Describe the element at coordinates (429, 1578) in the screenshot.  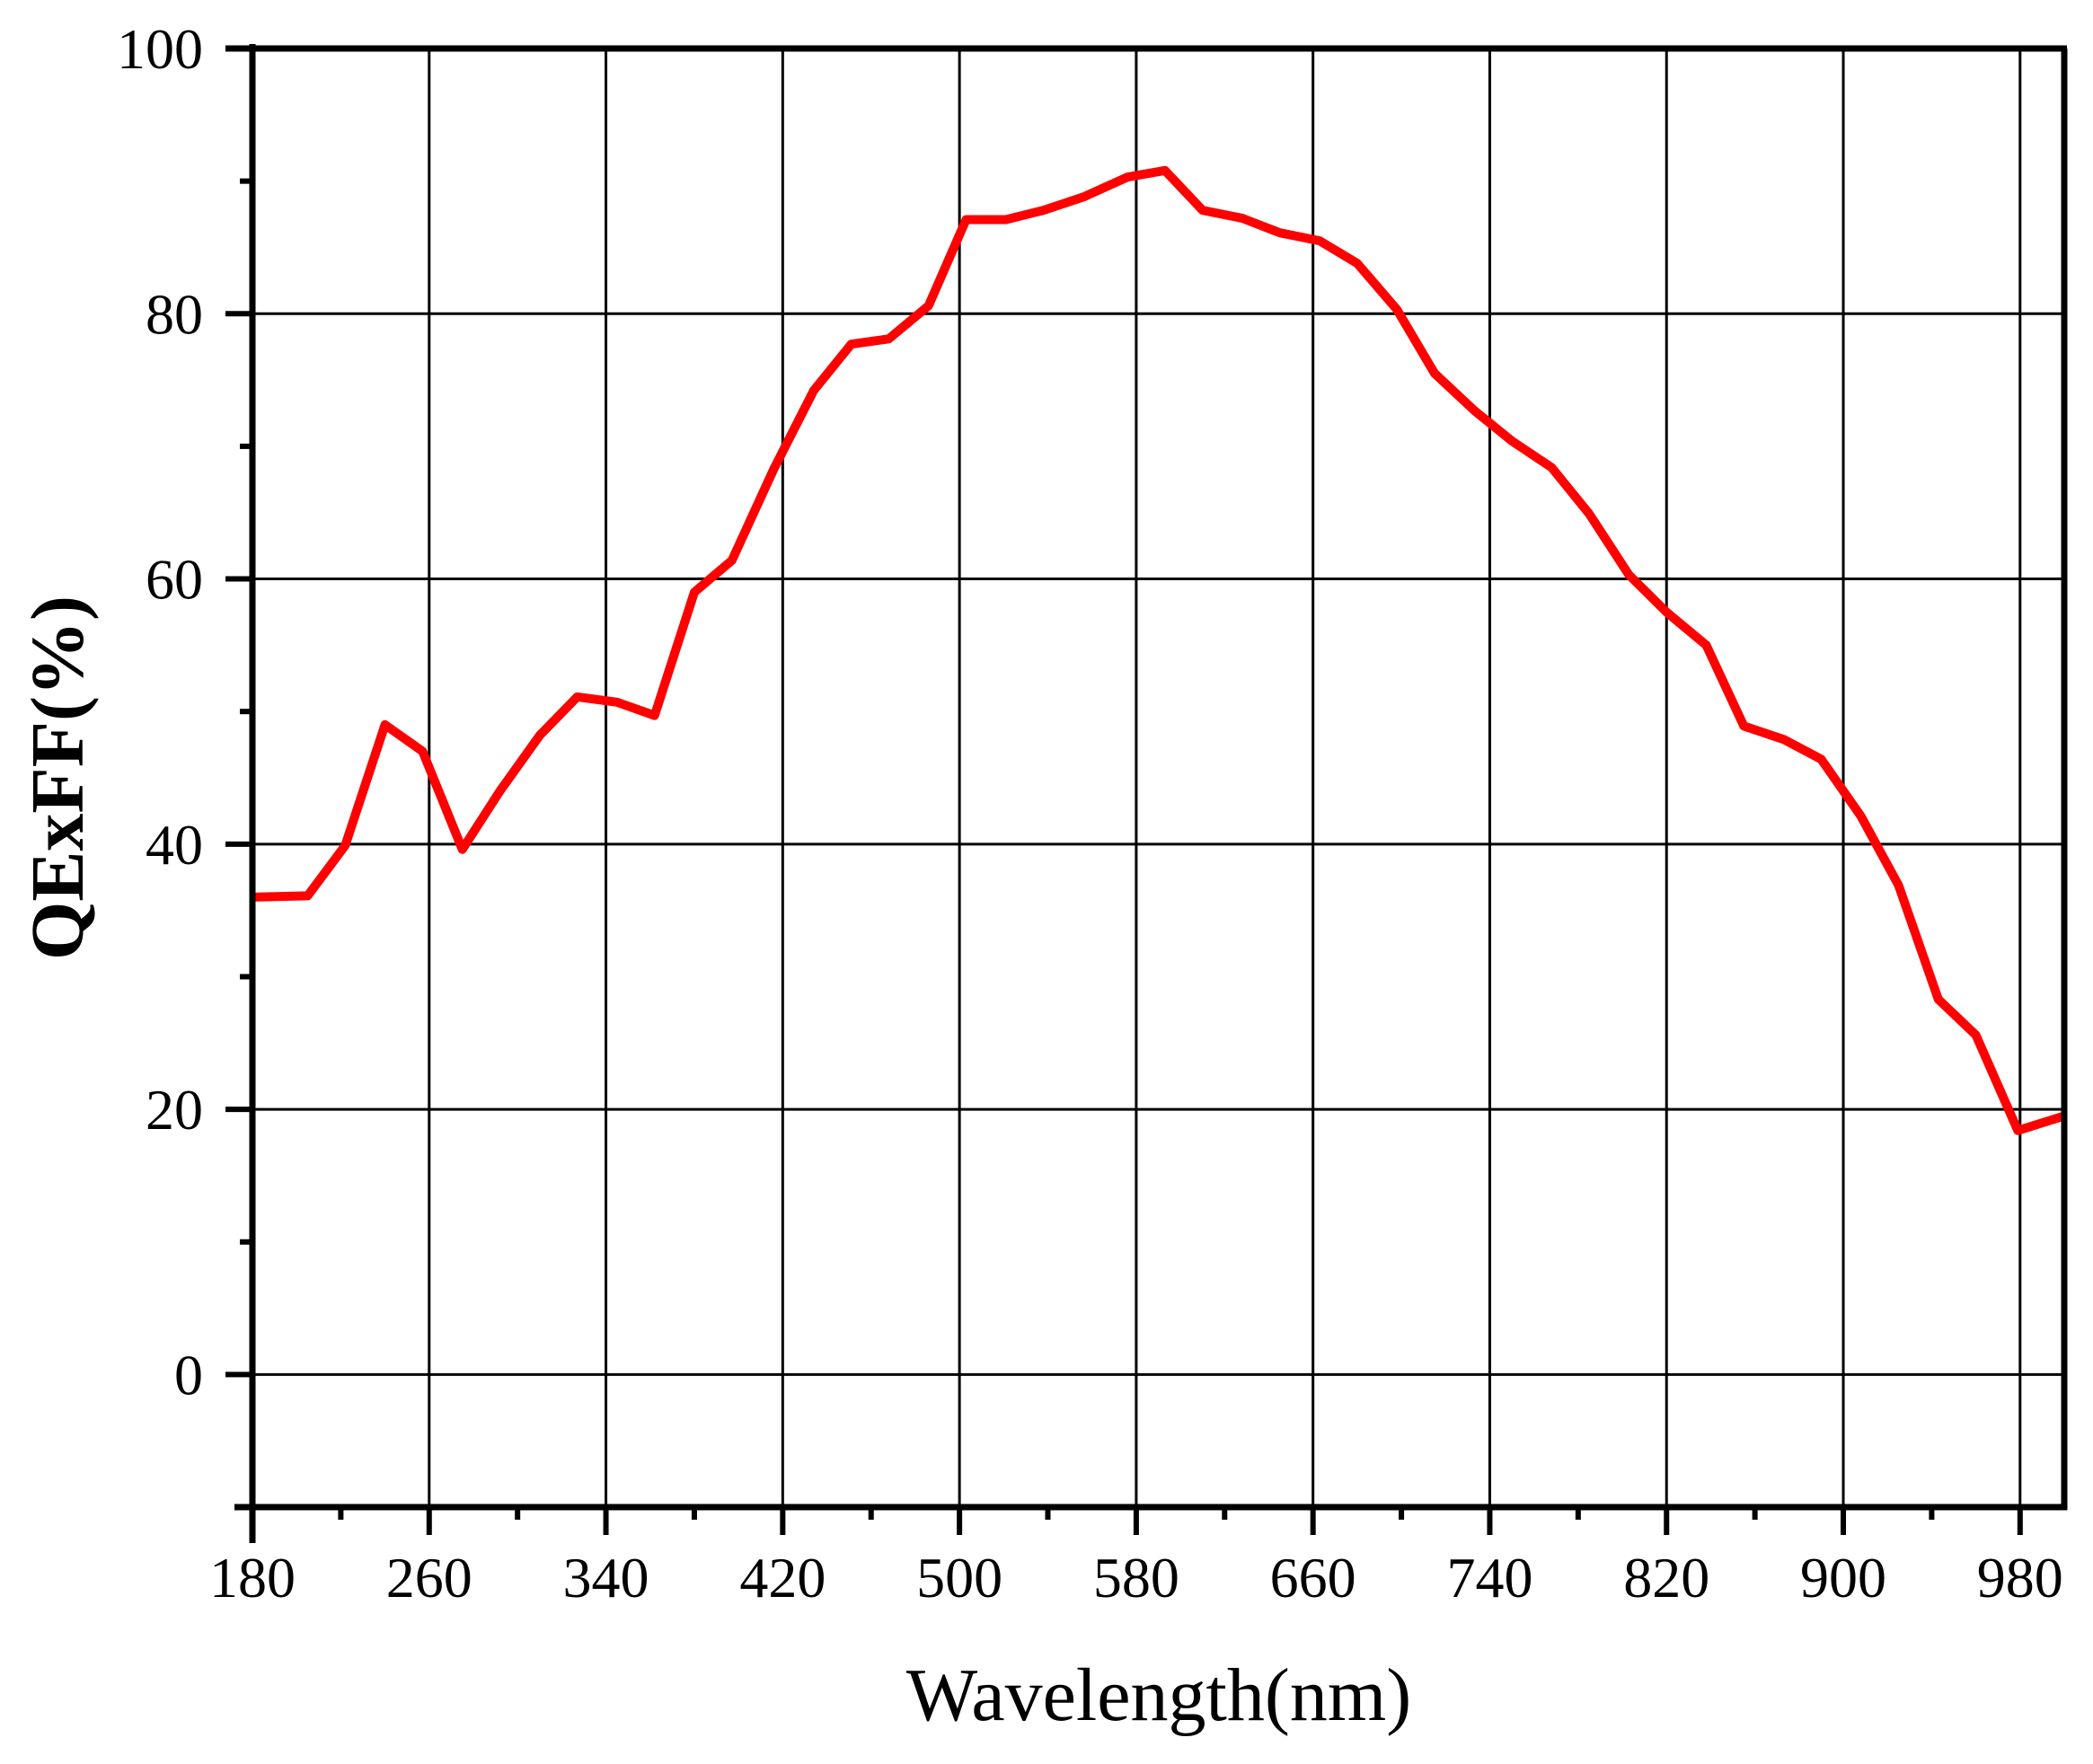
I see `x-tick-label: 260` at that location.